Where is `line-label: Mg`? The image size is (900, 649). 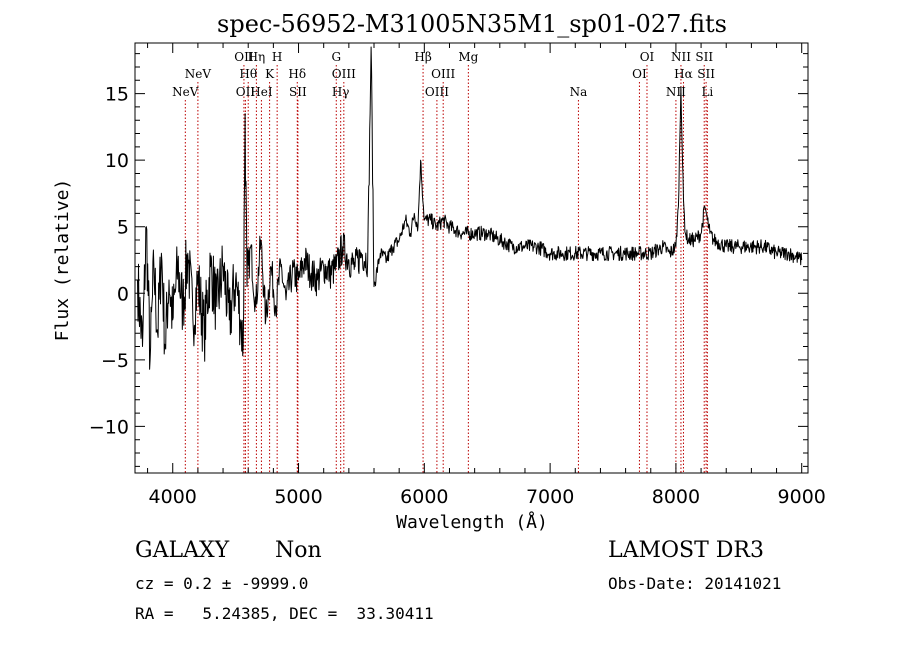 line-label: Mg is located at coordinates (468, 57).